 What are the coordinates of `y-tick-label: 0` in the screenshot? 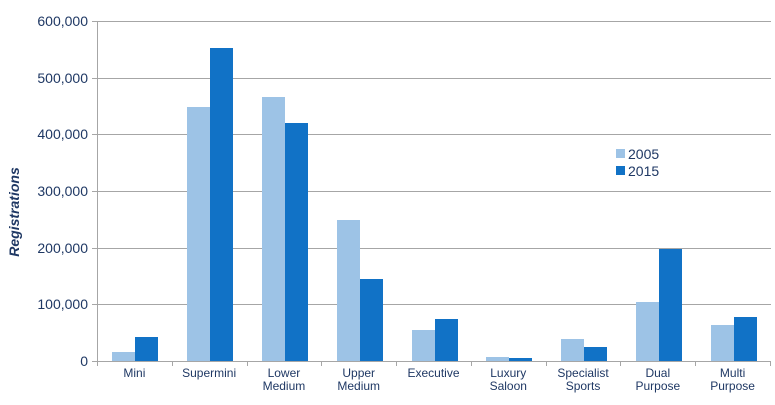 It's located at (84, 361).